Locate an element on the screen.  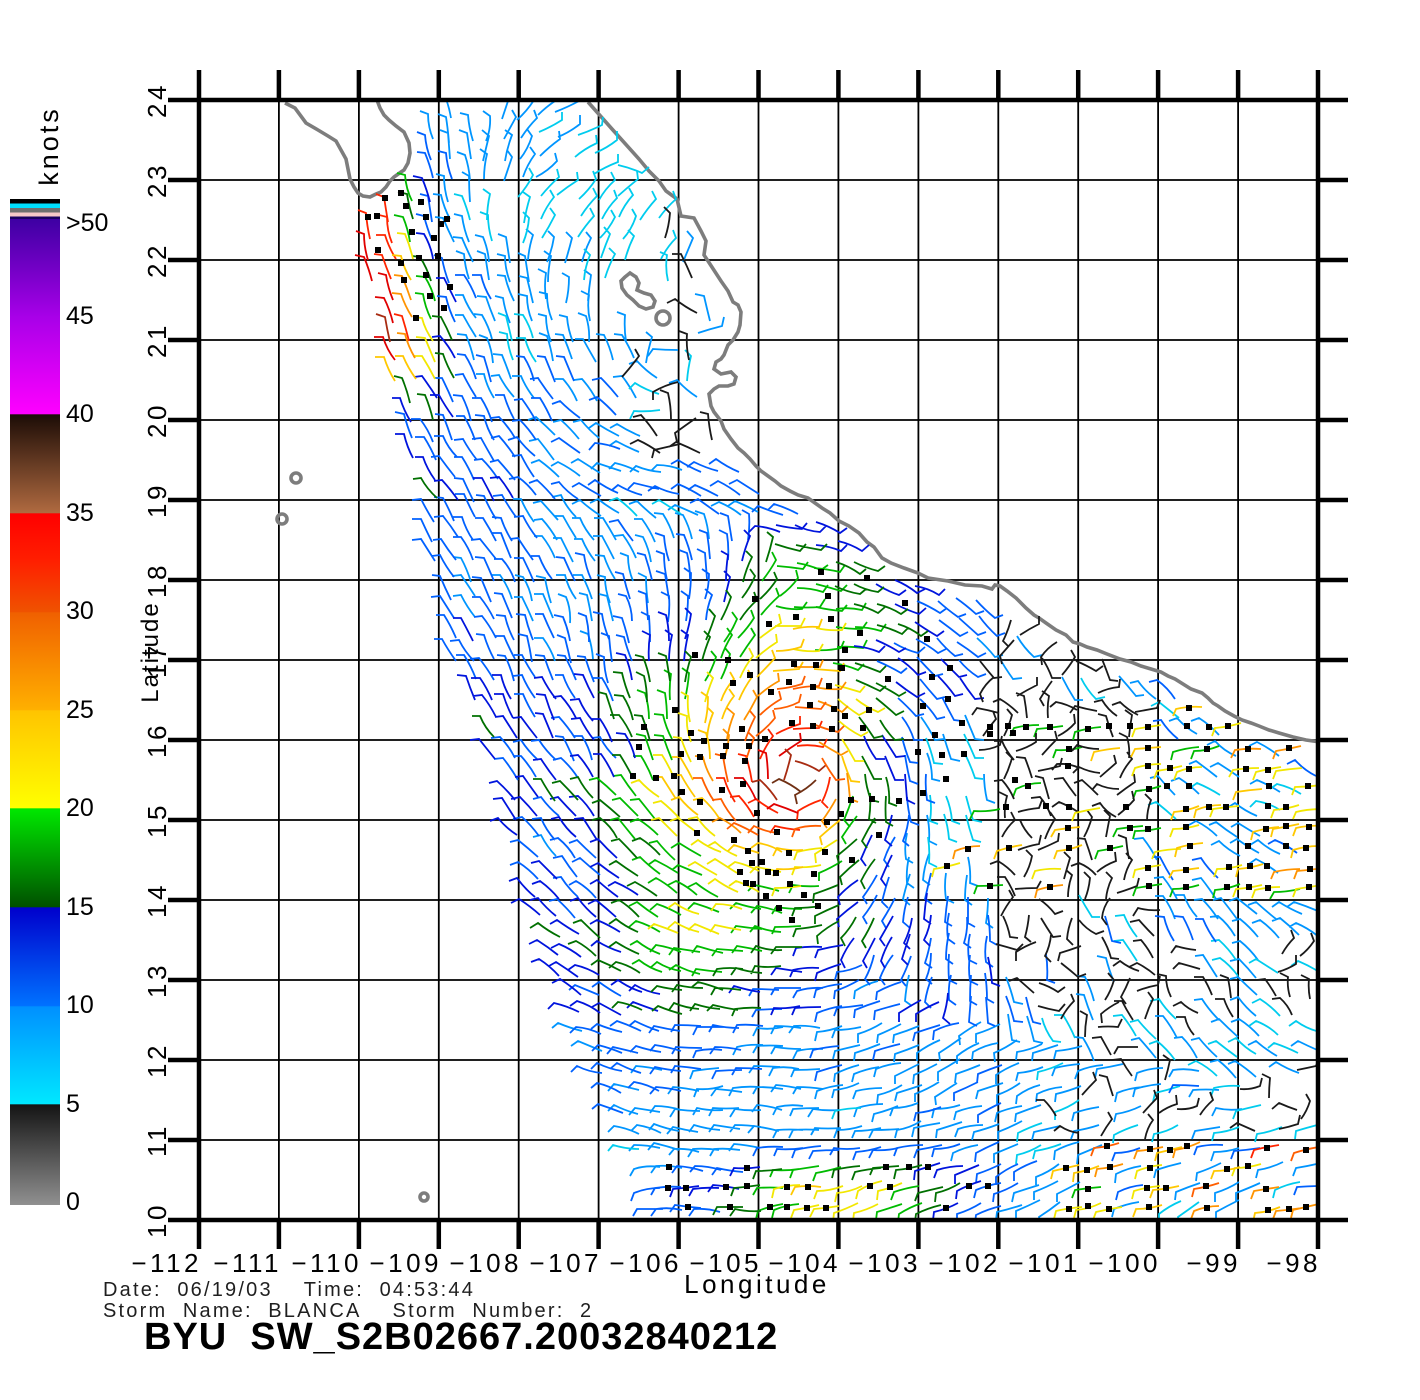
svg-text: 12 is located at coordinates (157, 1060).